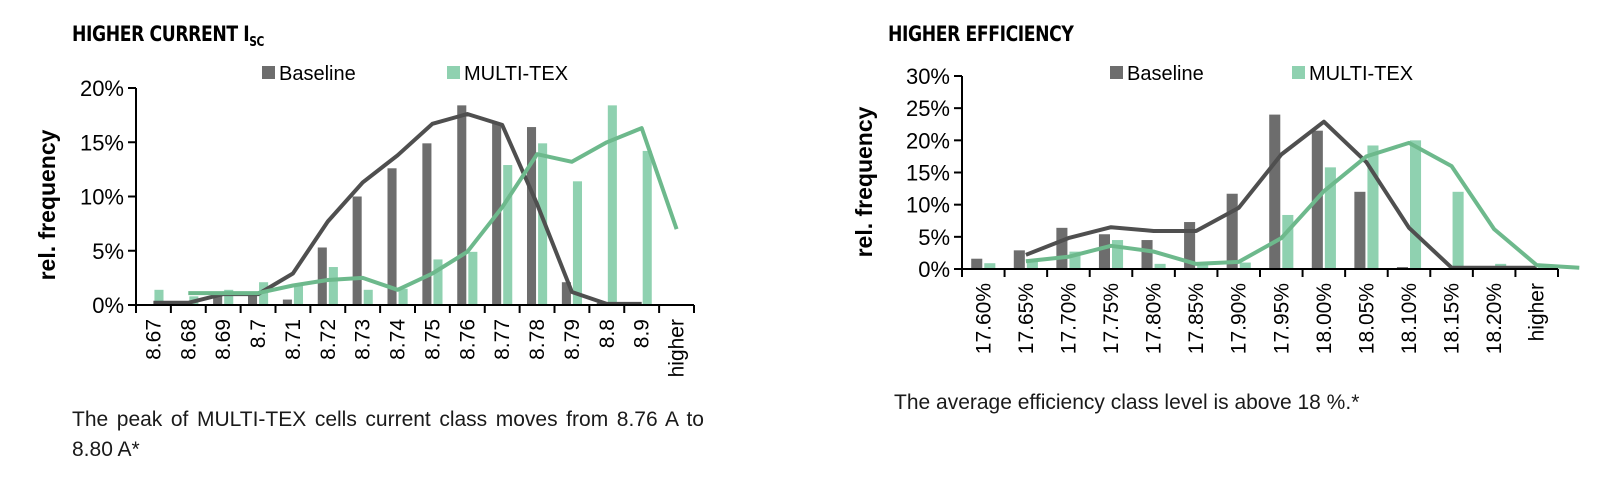 Image resolution: width=1600 pixels, height=487 pixels. What do you see at coordinates (1494, 318) in the screenshot?
I see `x-tick-label: 18.20%` at bounding box center [1494, 318].